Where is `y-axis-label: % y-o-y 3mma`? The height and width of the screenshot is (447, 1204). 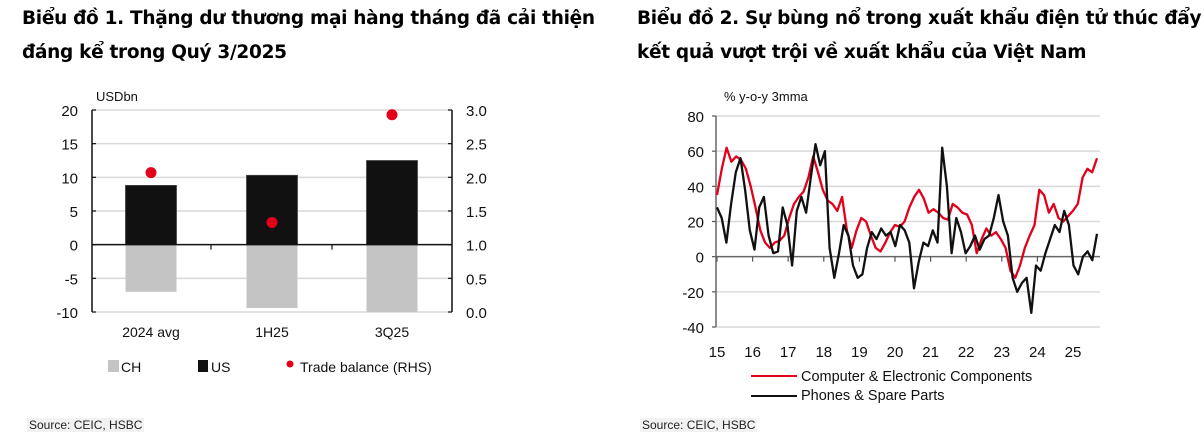 y-axis-label: % y-o-y 3mma is located at coordinates (766, 96).